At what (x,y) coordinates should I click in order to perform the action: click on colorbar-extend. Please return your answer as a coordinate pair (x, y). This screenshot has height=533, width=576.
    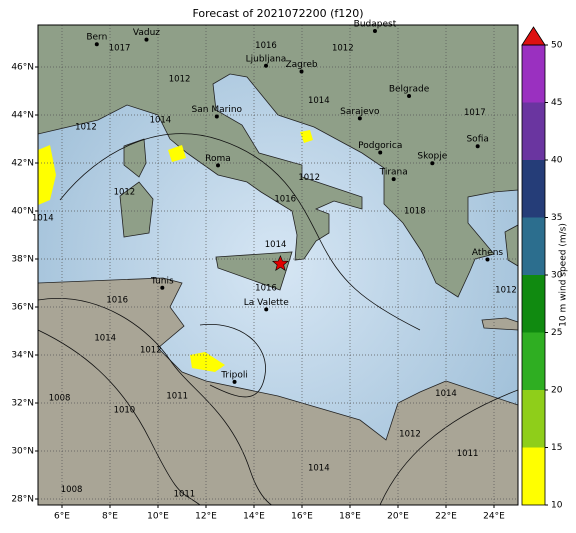
    Looking at the image, I should click on (533, 36).